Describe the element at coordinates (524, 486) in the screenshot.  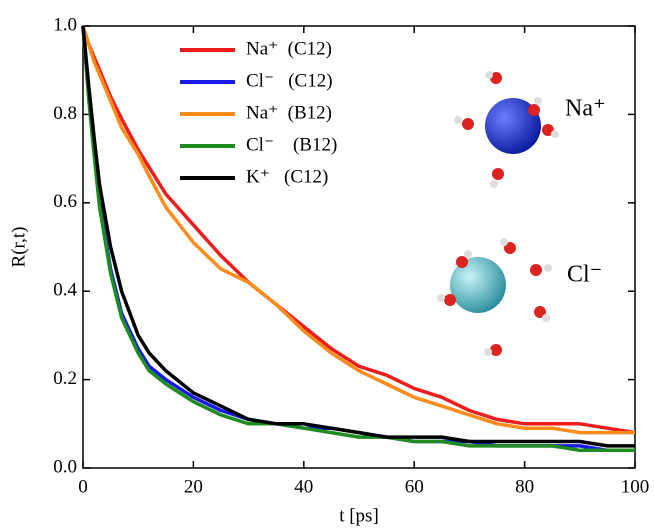
I see `x-tick-label: 80` at that location.